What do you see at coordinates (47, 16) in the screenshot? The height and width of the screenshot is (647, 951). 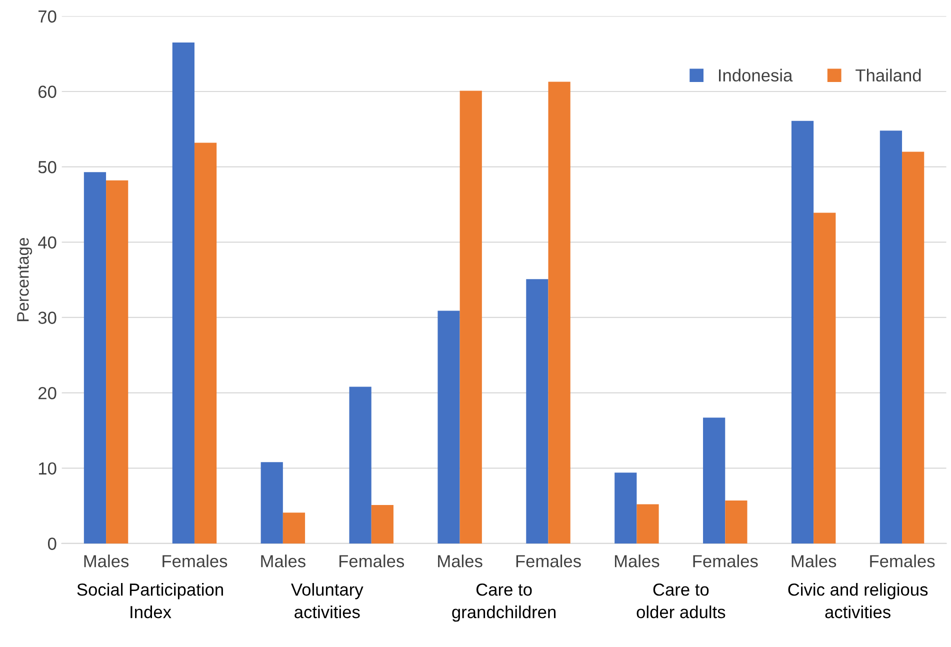 I see `y-tick-label: 70` at bounding box center [47, 16].